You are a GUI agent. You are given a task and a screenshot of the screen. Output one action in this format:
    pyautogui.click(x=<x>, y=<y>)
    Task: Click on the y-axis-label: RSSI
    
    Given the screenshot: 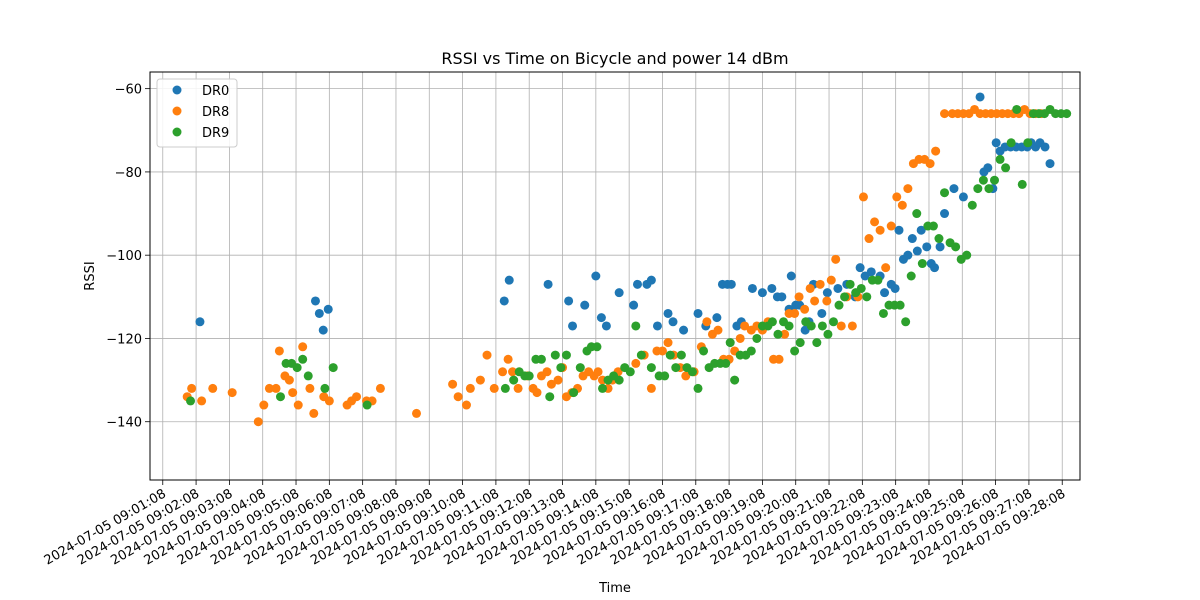 What is the action you would take?
    pyautogui.click(x=90, y=275)
    